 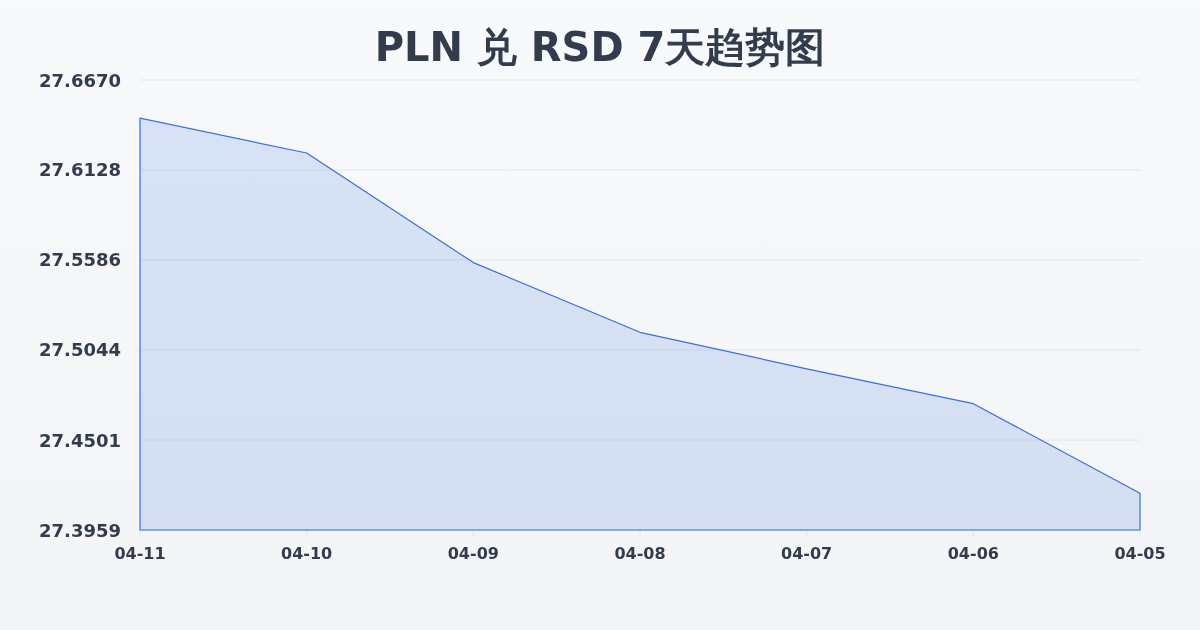 I want to click on y-tick-label: 27.5044, so click(x=80, y=350).